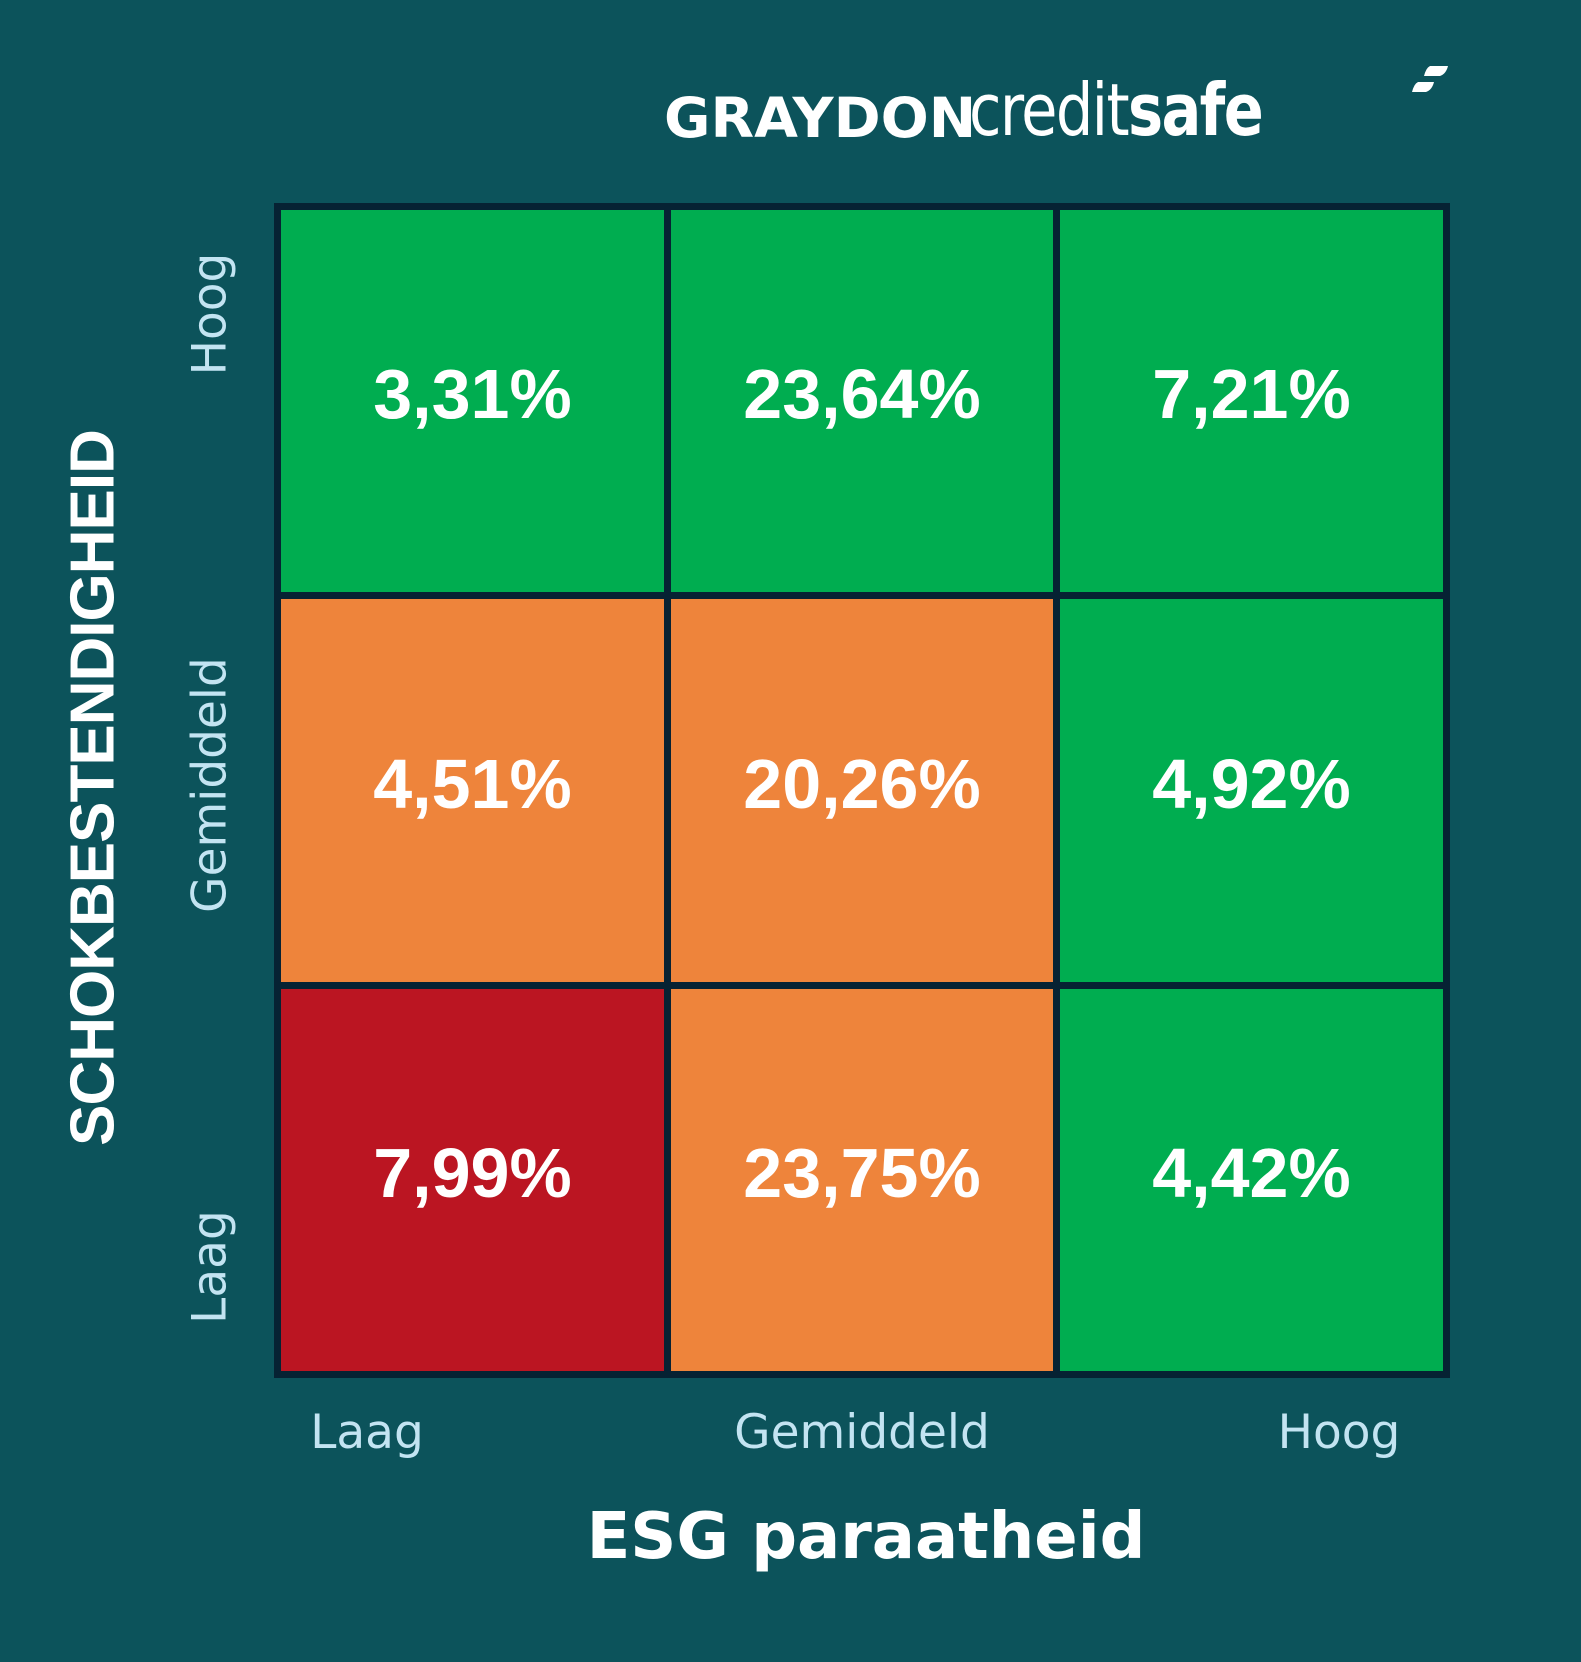  Describe the element at coordinates (1049, 110) in the screenshot. I see `logo-credit-text: credit` at that location.